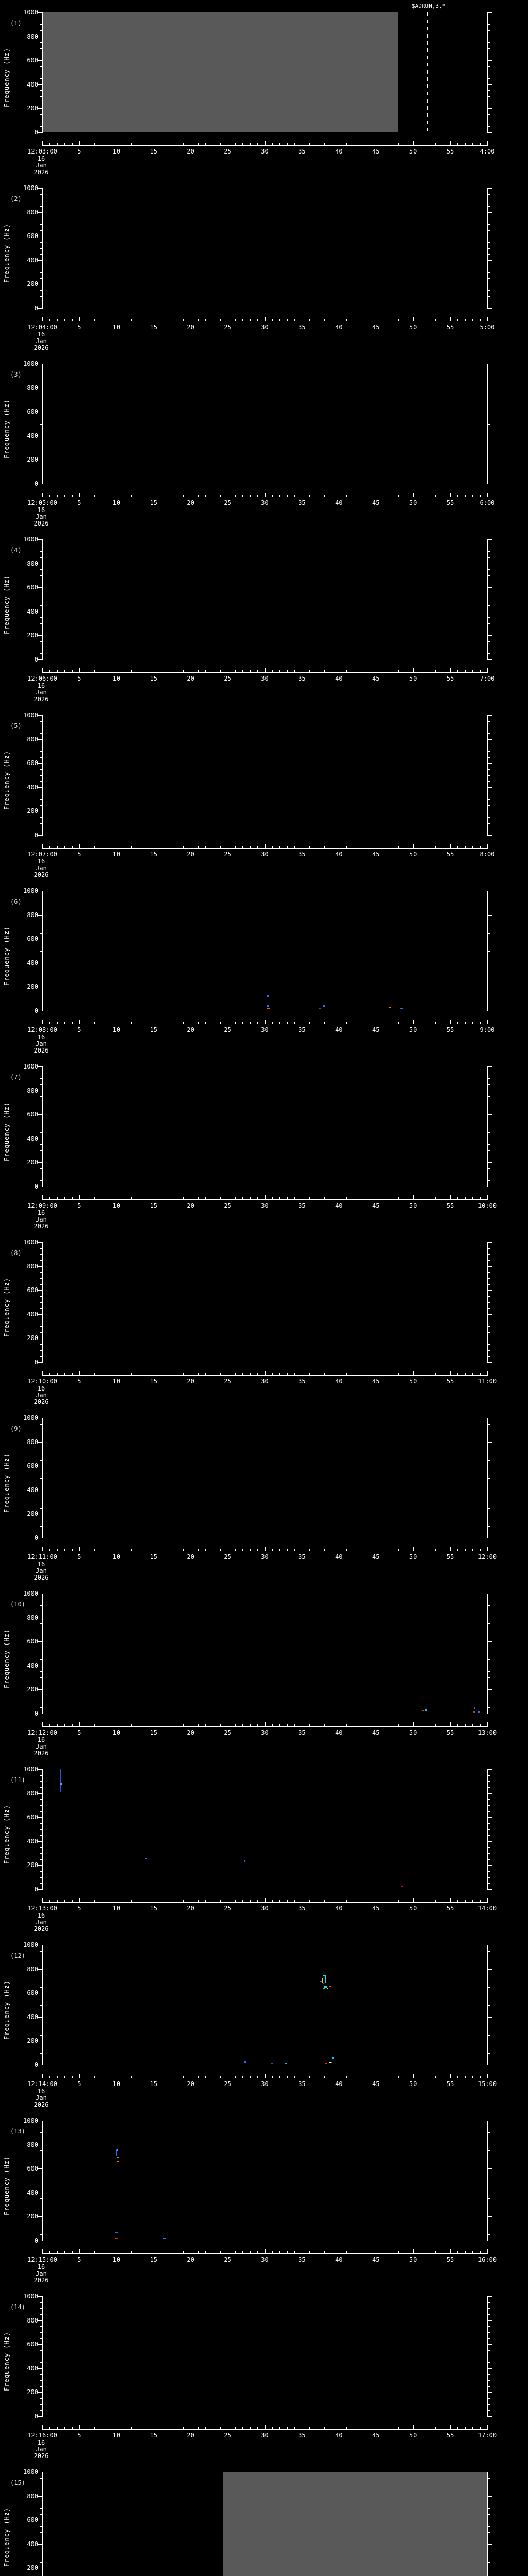 The image size is (528, 2576). Describe the element at coordinates (42, 1029) in the screenshot. I see `x-start-time-label: 12:08:00` at that location.